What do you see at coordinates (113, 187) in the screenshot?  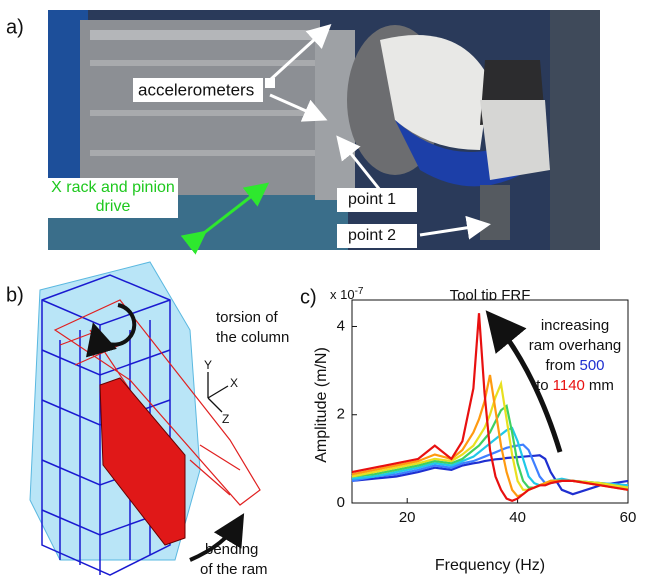 I see `callout-label: X rack and pinion` at bounding box center [113, 187].